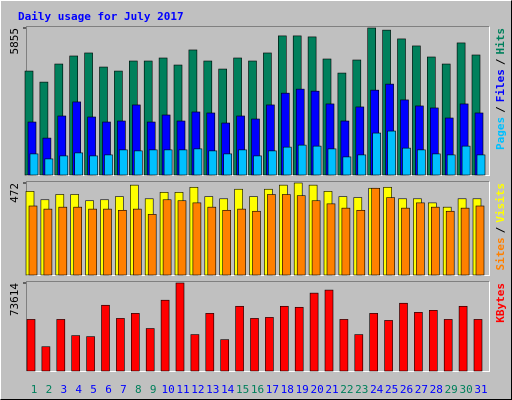 The image size is (512, 400). I want to click on x-tick-label: 31, so click(480, 389).